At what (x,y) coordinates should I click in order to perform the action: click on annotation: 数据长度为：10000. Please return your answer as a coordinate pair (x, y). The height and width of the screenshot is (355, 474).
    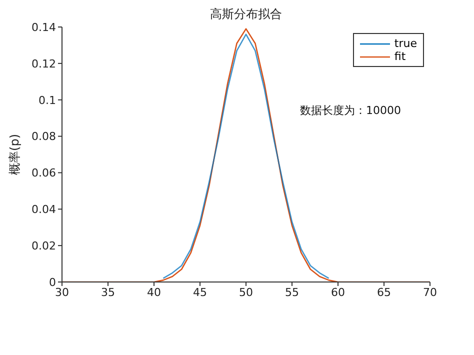
    Looking at the image, I should click on (350, 110).